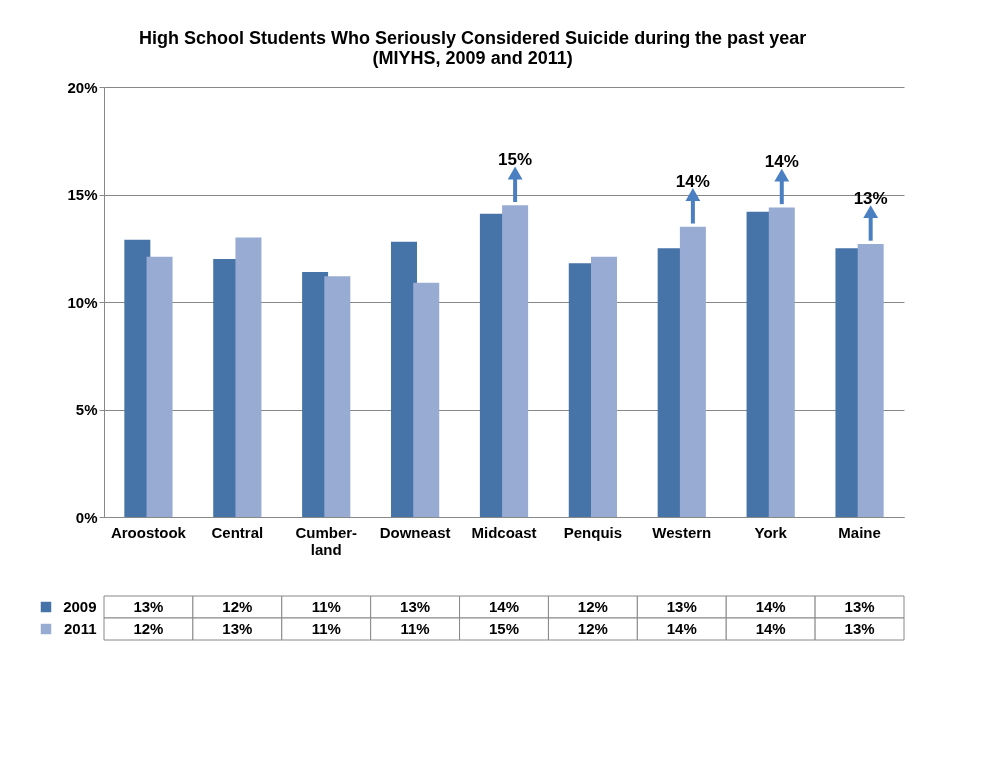 Image resolution: width=1007 pixels, height=762 pixels. Describe the element at coordinates (80, 606) in the screenshot. I see `legend-label: 2009` at that location.